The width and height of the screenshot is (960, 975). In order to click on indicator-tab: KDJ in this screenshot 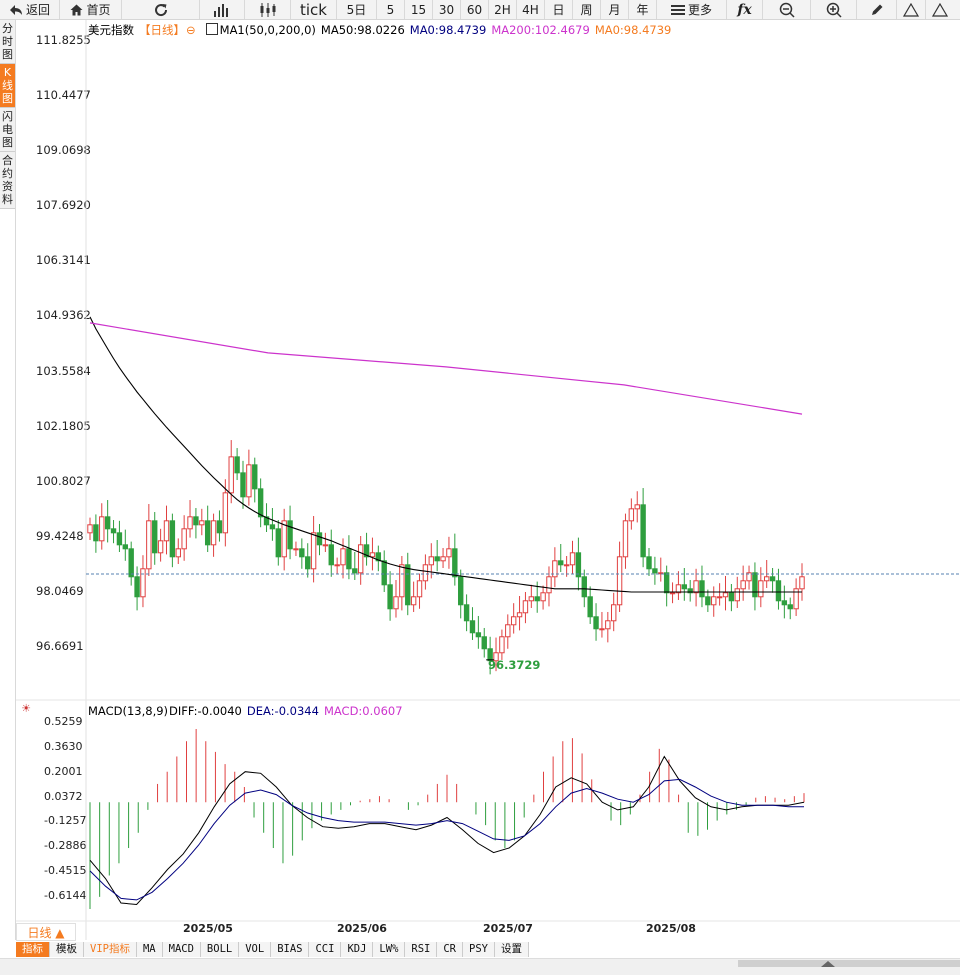, I will do `click(357, 949)`.